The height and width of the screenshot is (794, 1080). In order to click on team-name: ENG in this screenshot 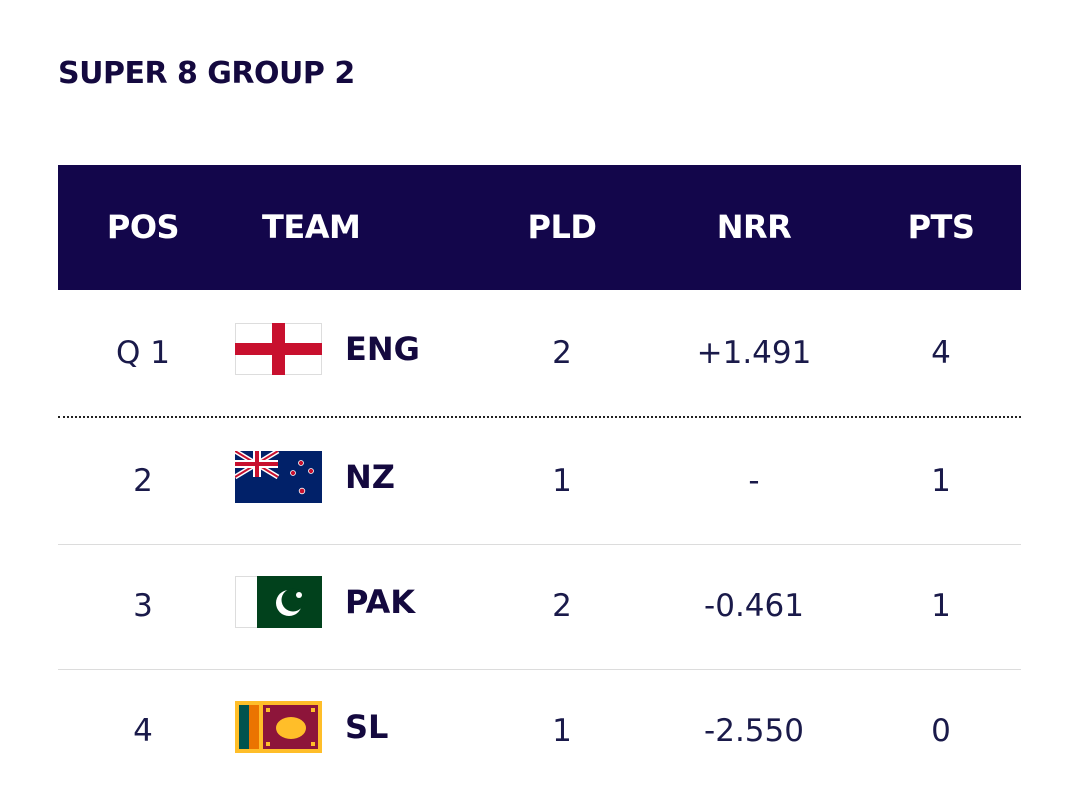, I will do `click(382, 349)`.